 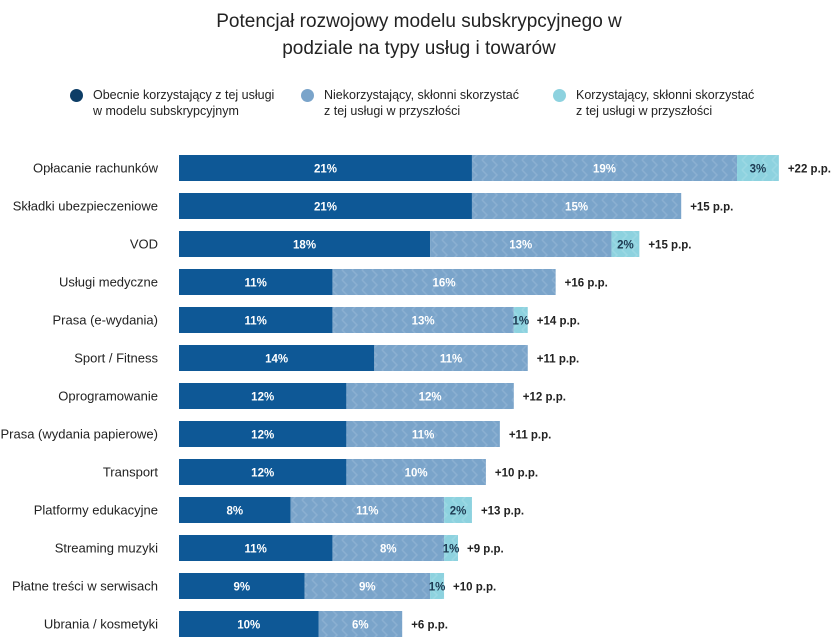 I want to click on data-label: 19%, so click(x=604, y=170).